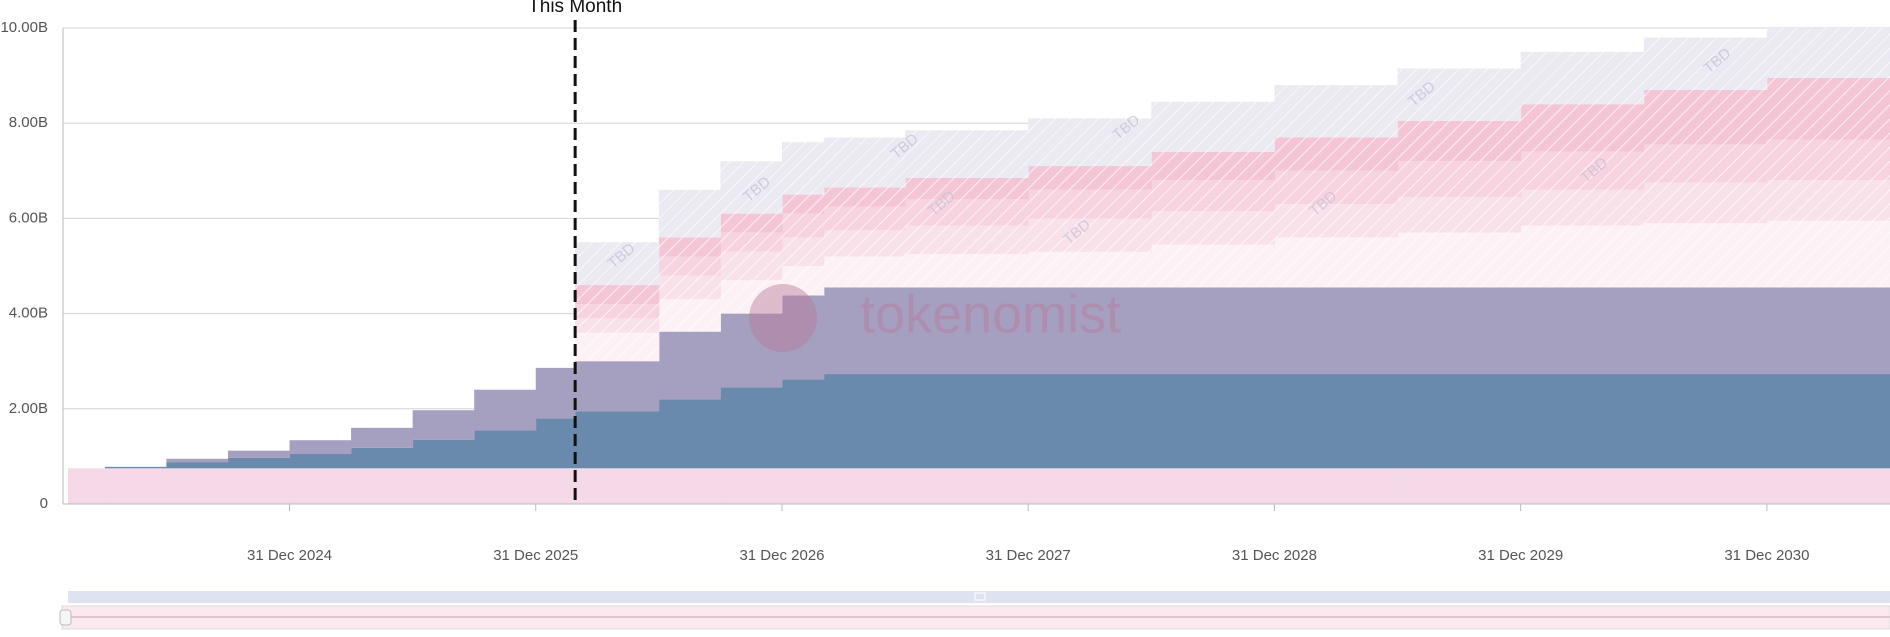  Describe the element at coordinates (28, 122) in the screenshot. I see `y-tick-label: 8.00B` at that location.